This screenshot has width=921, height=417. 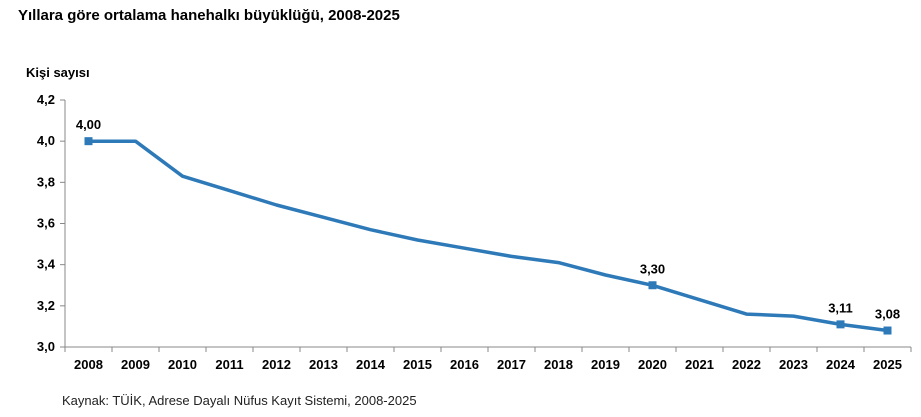 I want to click on x-tick-label: 2024, so click(x=841, y=364).